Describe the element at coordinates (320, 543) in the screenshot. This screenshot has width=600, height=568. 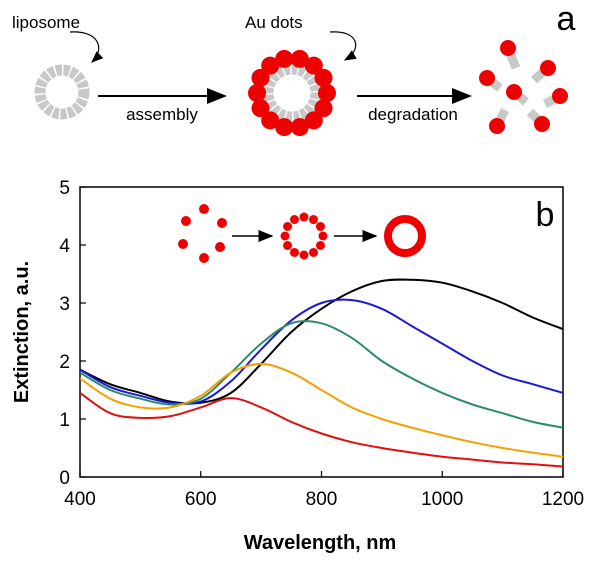
I see `x-axis-title: Wavelength, nm` at that location.